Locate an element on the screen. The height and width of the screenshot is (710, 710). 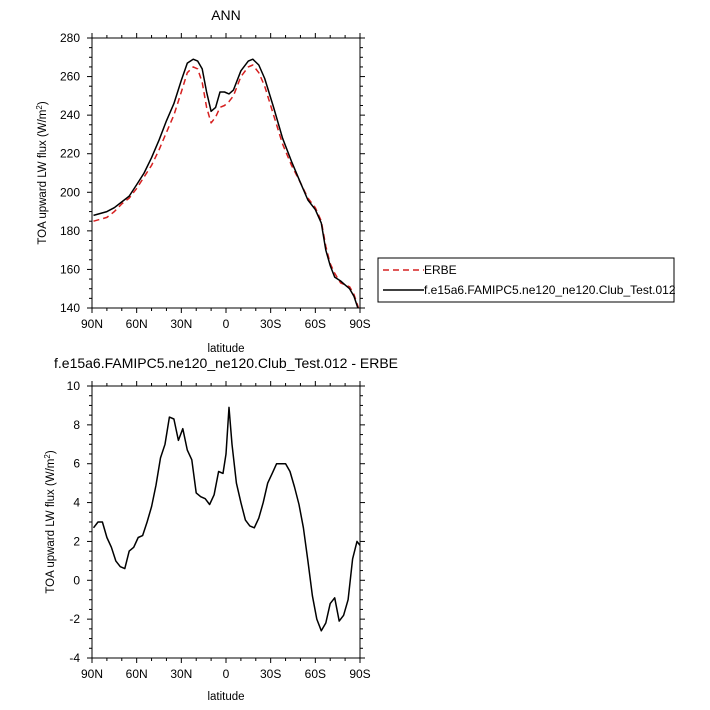
bottom-x-tick-label: 30N is located at coordinates (181, 674).